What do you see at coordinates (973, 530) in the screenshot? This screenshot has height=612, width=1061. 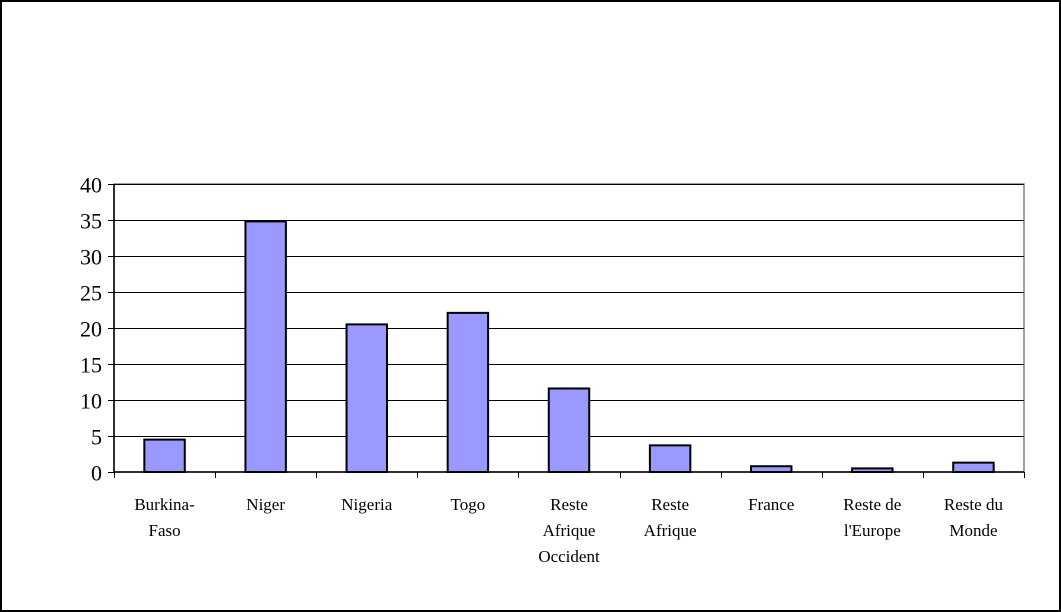 I see `x-tick-label-line: Monde` at bounding box center [973, 530].